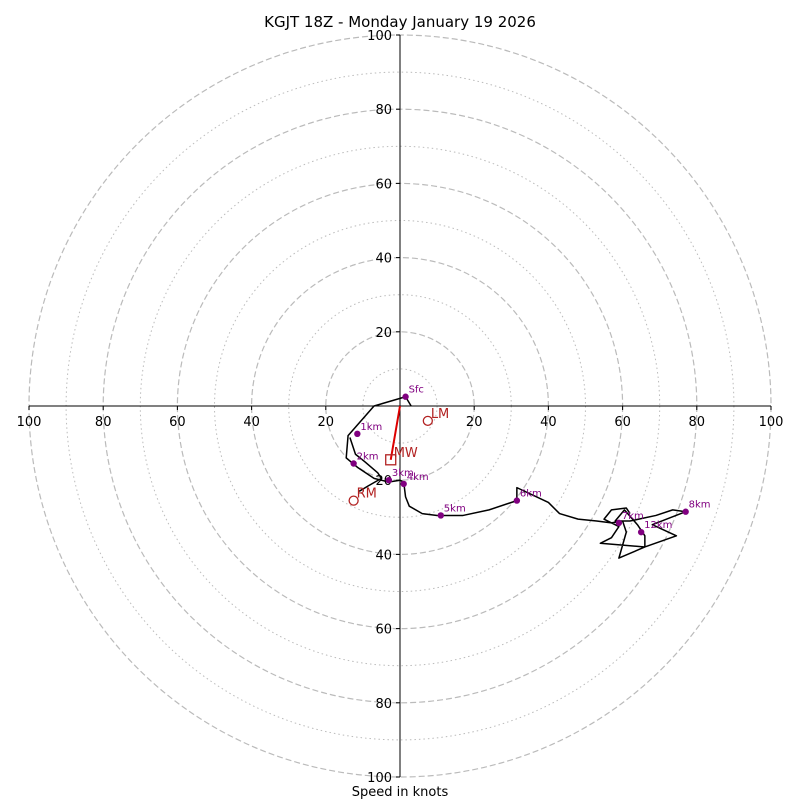 This screenshot has width=800, height=800. I want to click on shear-vector, so click(395, 432).